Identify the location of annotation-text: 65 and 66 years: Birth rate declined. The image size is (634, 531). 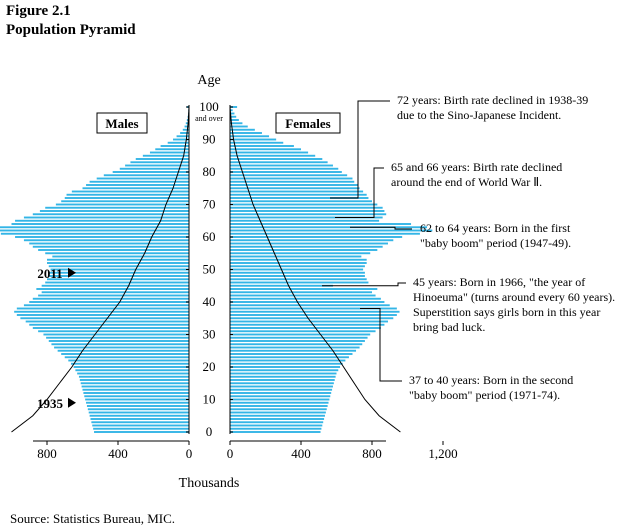
(476, 167).